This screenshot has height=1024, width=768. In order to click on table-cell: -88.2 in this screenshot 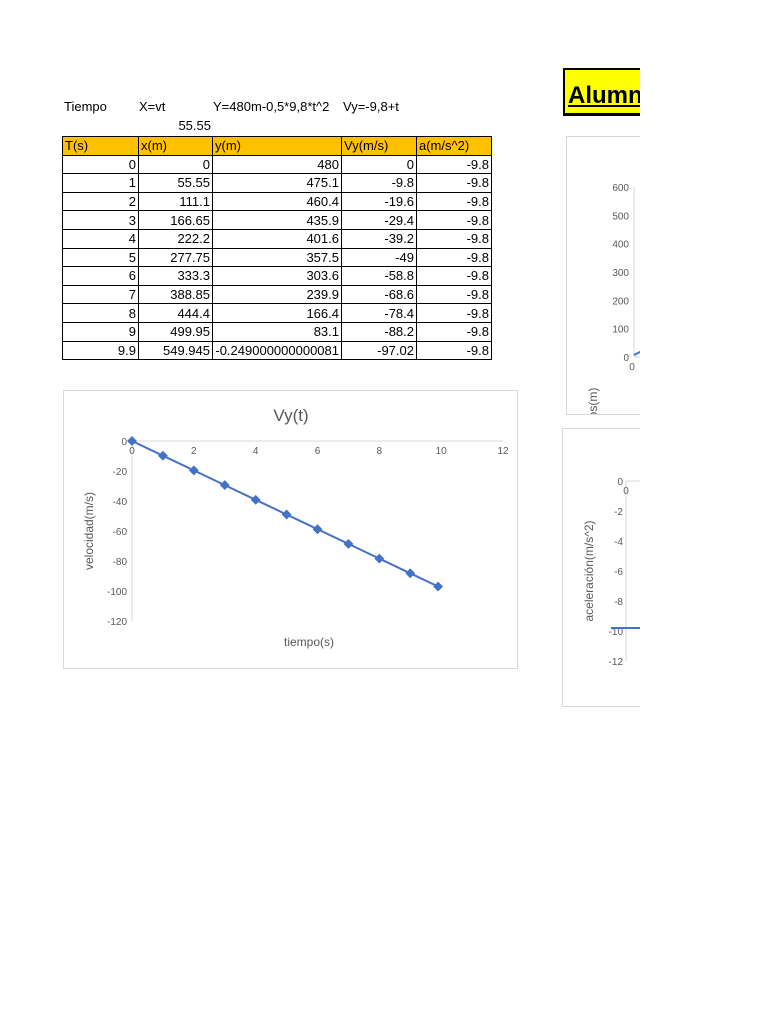, I will do `click(379, 331)`.